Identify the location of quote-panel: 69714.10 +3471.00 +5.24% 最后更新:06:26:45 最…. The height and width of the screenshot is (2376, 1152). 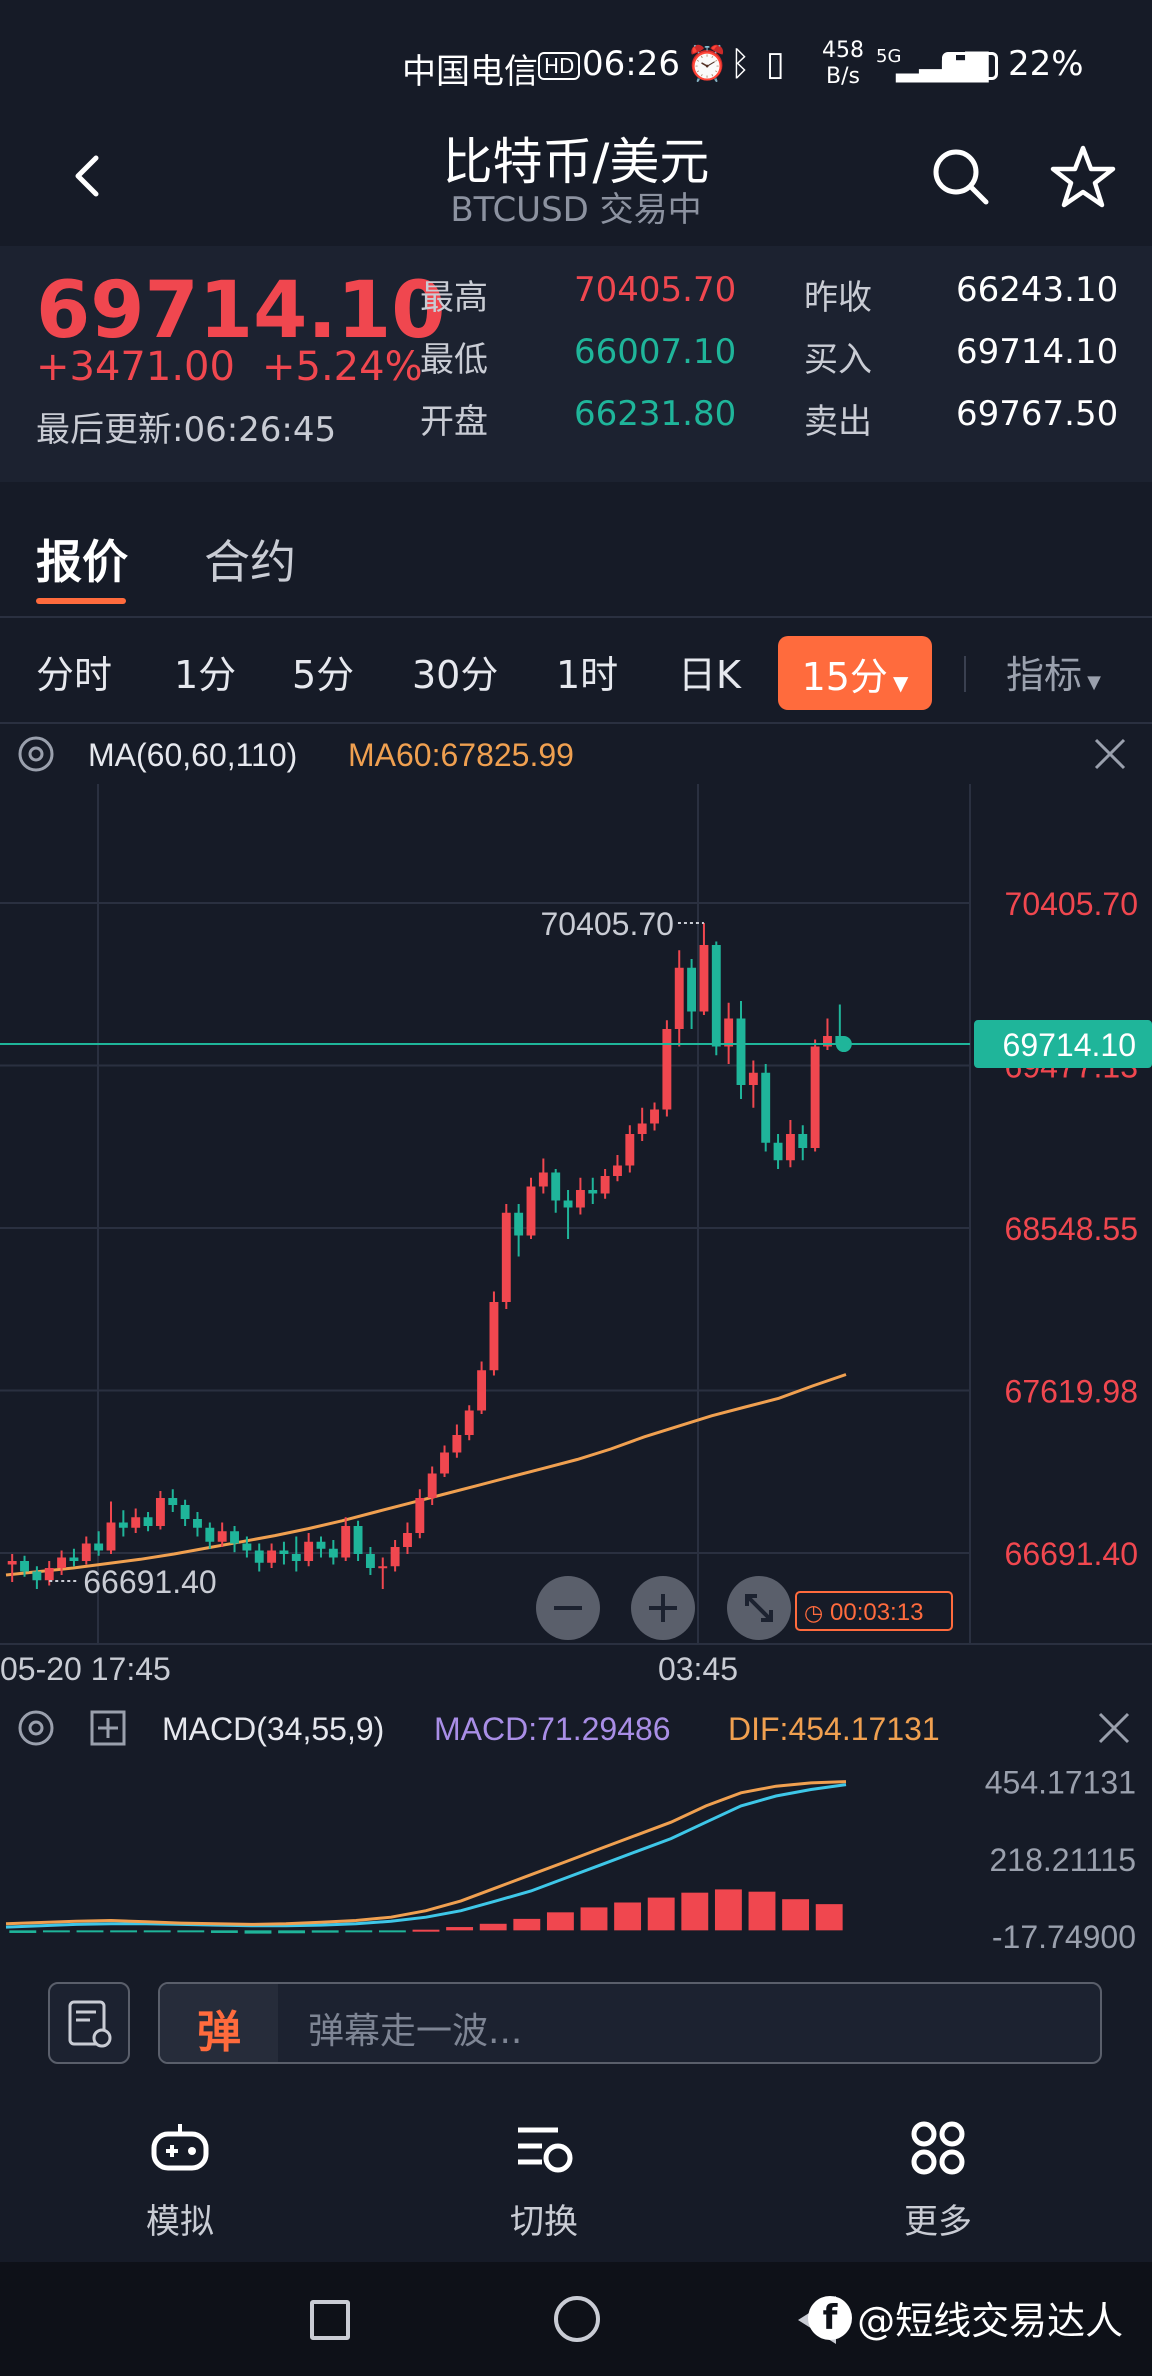
(576, 364).